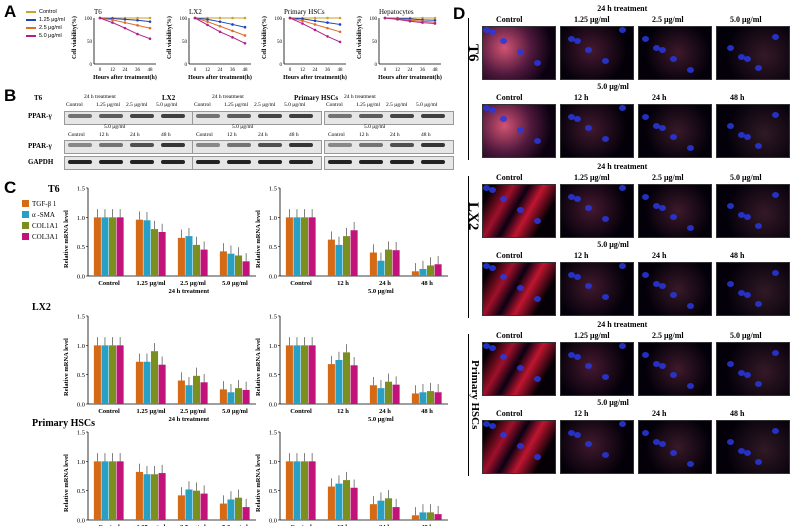  Describe the element at coordinates (509, 97) in the screenshot. I see `column-label: Control` at that location.